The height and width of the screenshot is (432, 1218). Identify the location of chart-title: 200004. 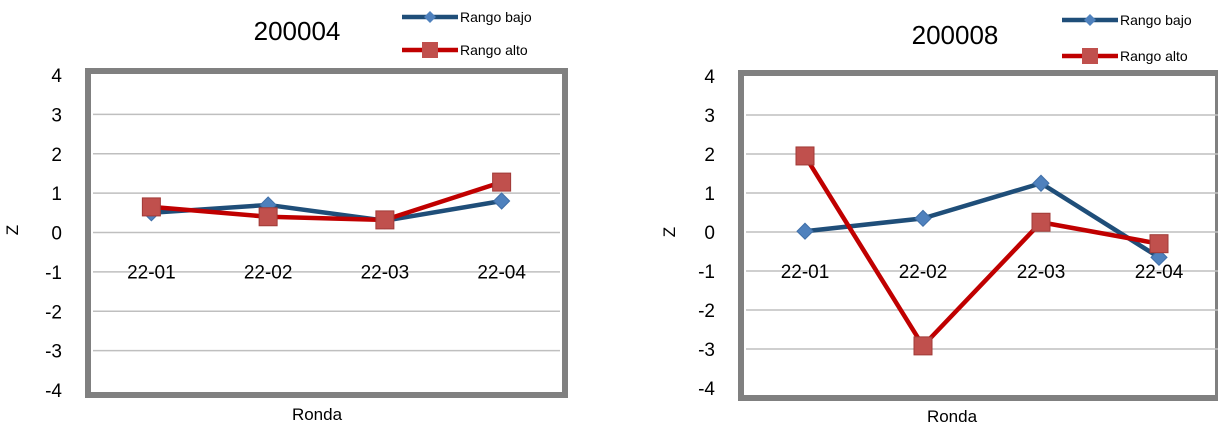
(297, 31).